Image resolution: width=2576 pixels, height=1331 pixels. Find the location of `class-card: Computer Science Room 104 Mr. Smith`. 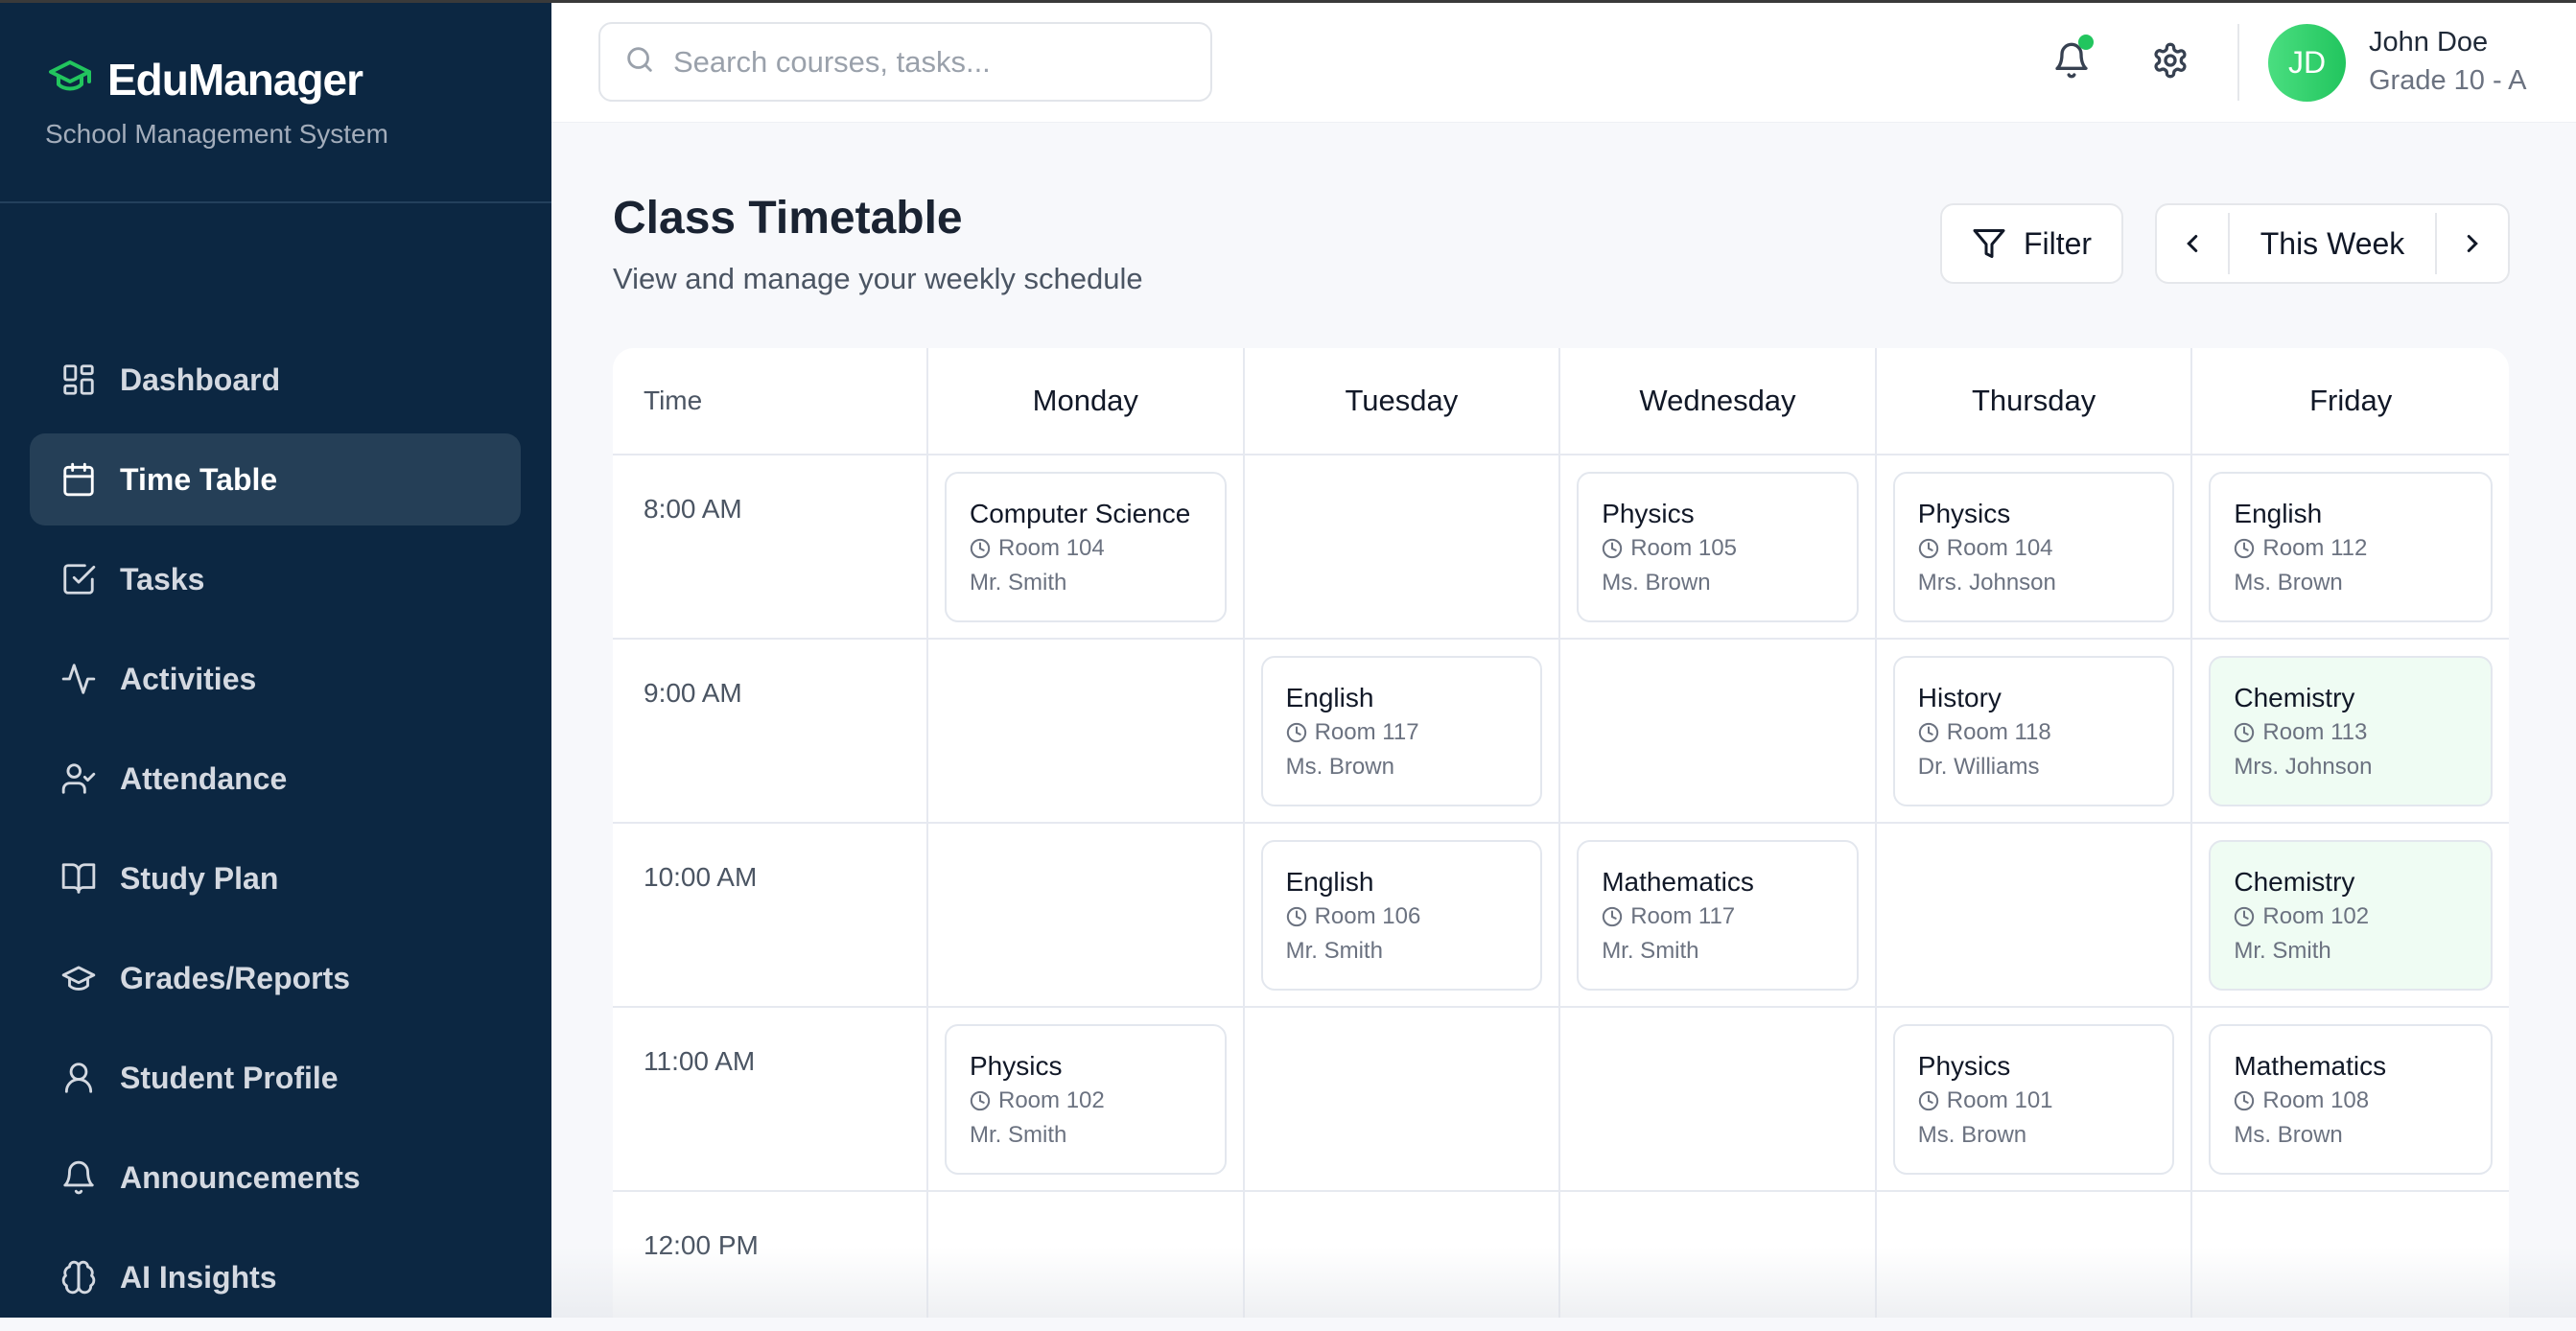

class-card: Computer Science Room 104 Mr. Smith is located at coordinates (1086, 547).